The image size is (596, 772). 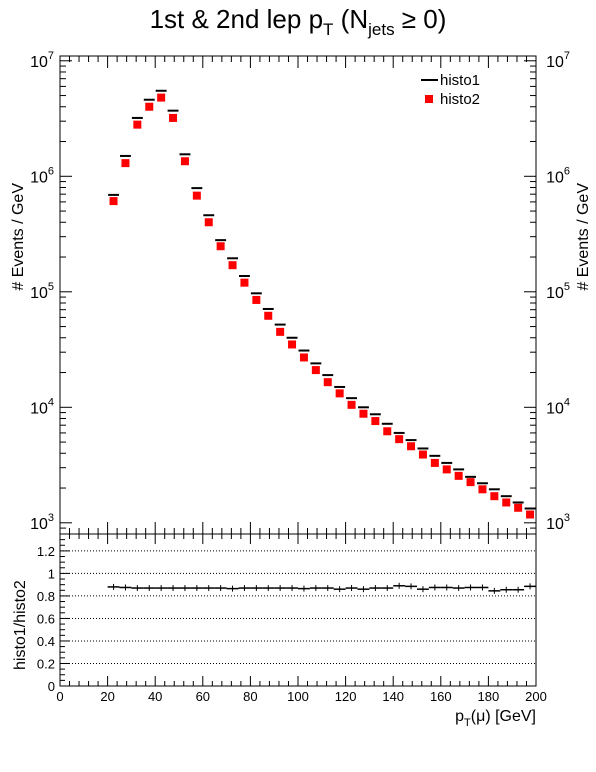 What do you see at coordinates (558, 291) in the screenshot?
I see `main-y-tick-label-right: 10⁵` at bounding box center [558, 291].